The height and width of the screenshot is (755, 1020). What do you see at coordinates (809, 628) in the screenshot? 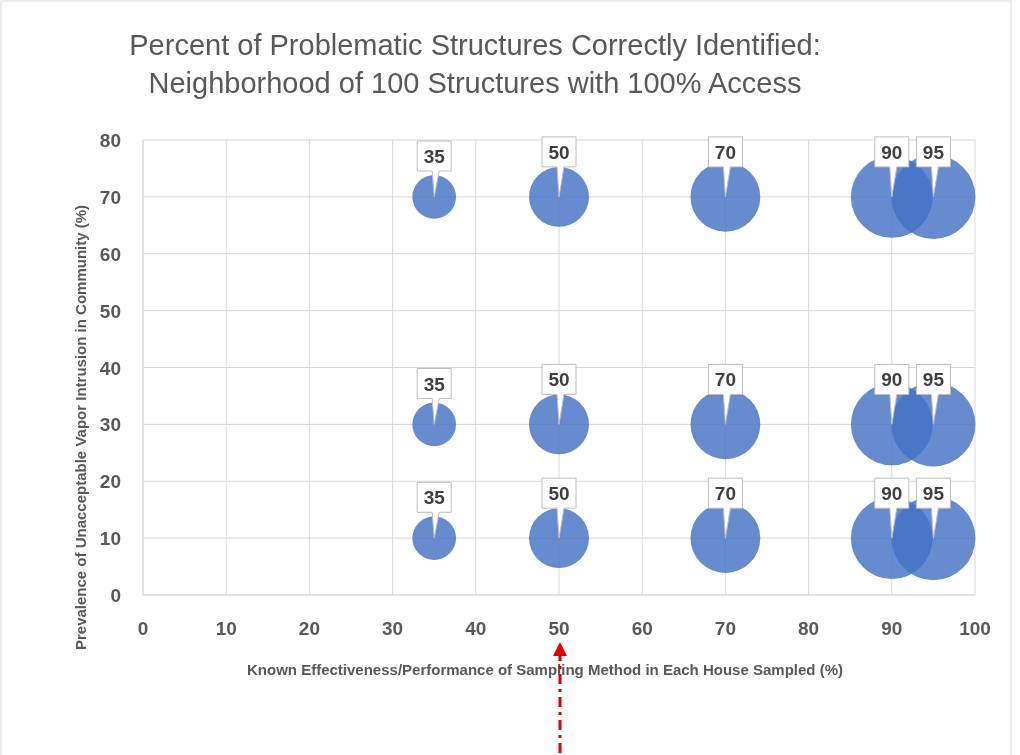
I see `x-tick-label: 80` at bounding box center [809, 628].